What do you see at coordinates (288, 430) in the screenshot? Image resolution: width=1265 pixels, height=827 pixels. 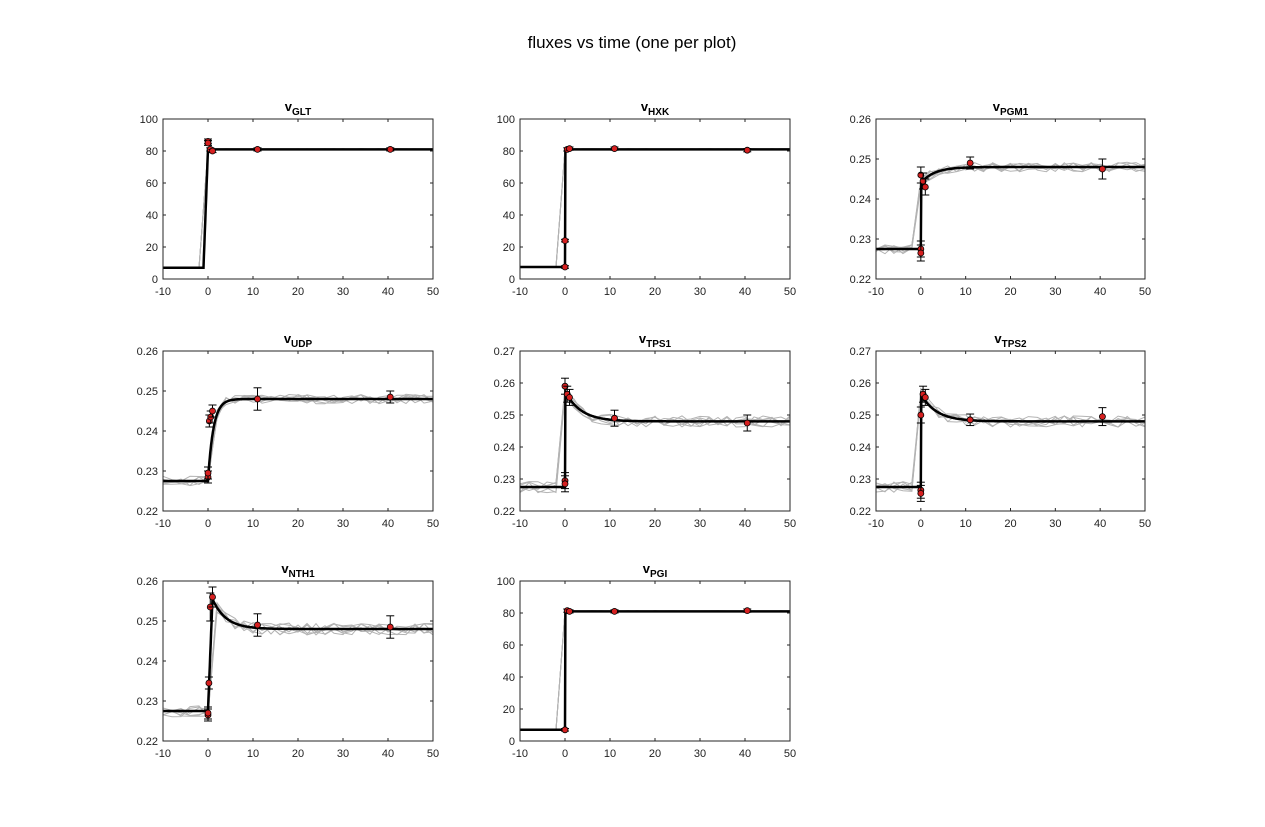 I see `subplot-udp: -10 0 10 20 30 40 50 0.22 0.23 0.24 0.25 0.26 vUDP` at bounding box center [288, 430].